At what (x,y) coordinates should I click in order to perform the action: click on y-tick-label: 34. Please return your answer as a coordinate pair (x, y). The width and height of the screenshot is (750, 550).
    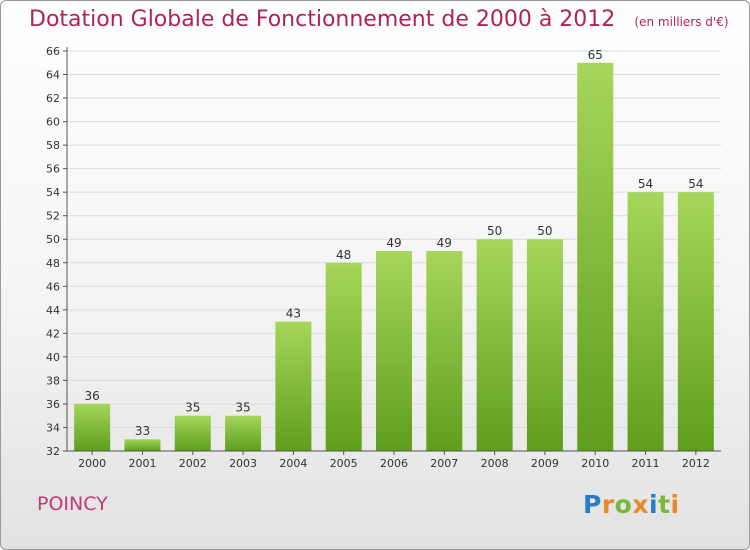
    Looking at the image, I should click on (53, 427).